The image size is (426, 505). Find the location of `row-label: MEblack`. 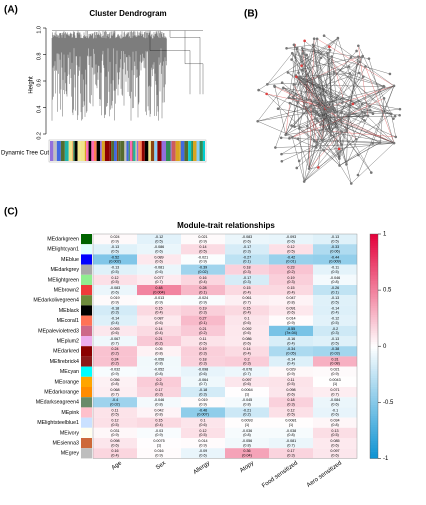

row-label: MEblack is located at coordinates (69, 311).